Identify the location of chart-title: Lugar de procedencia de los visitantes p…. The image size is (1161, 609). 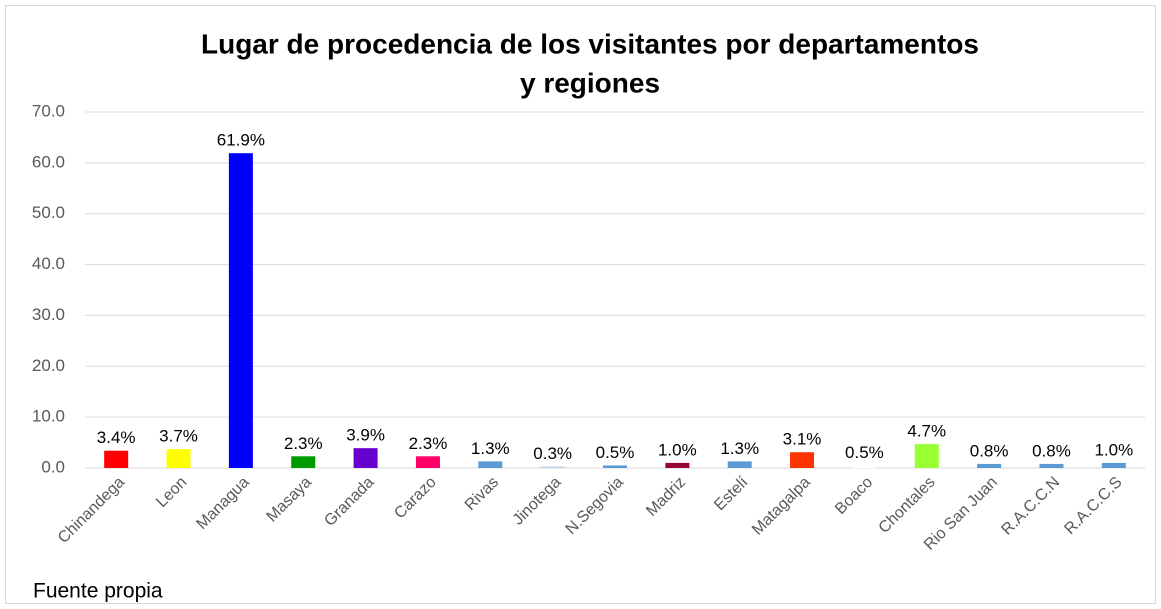
(590, 43).